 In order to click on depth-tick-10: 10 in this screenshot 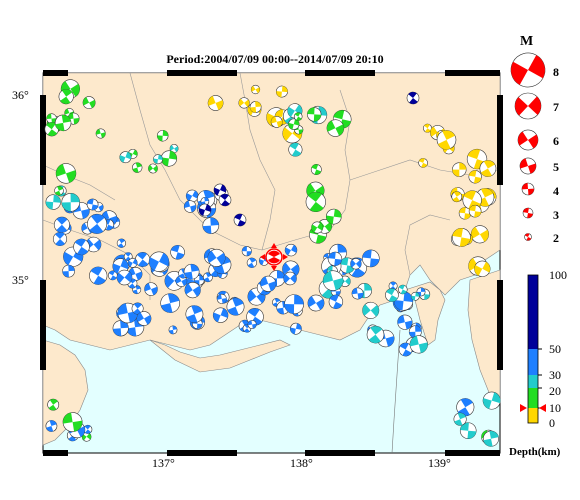, I will do `click(555, 408)`.